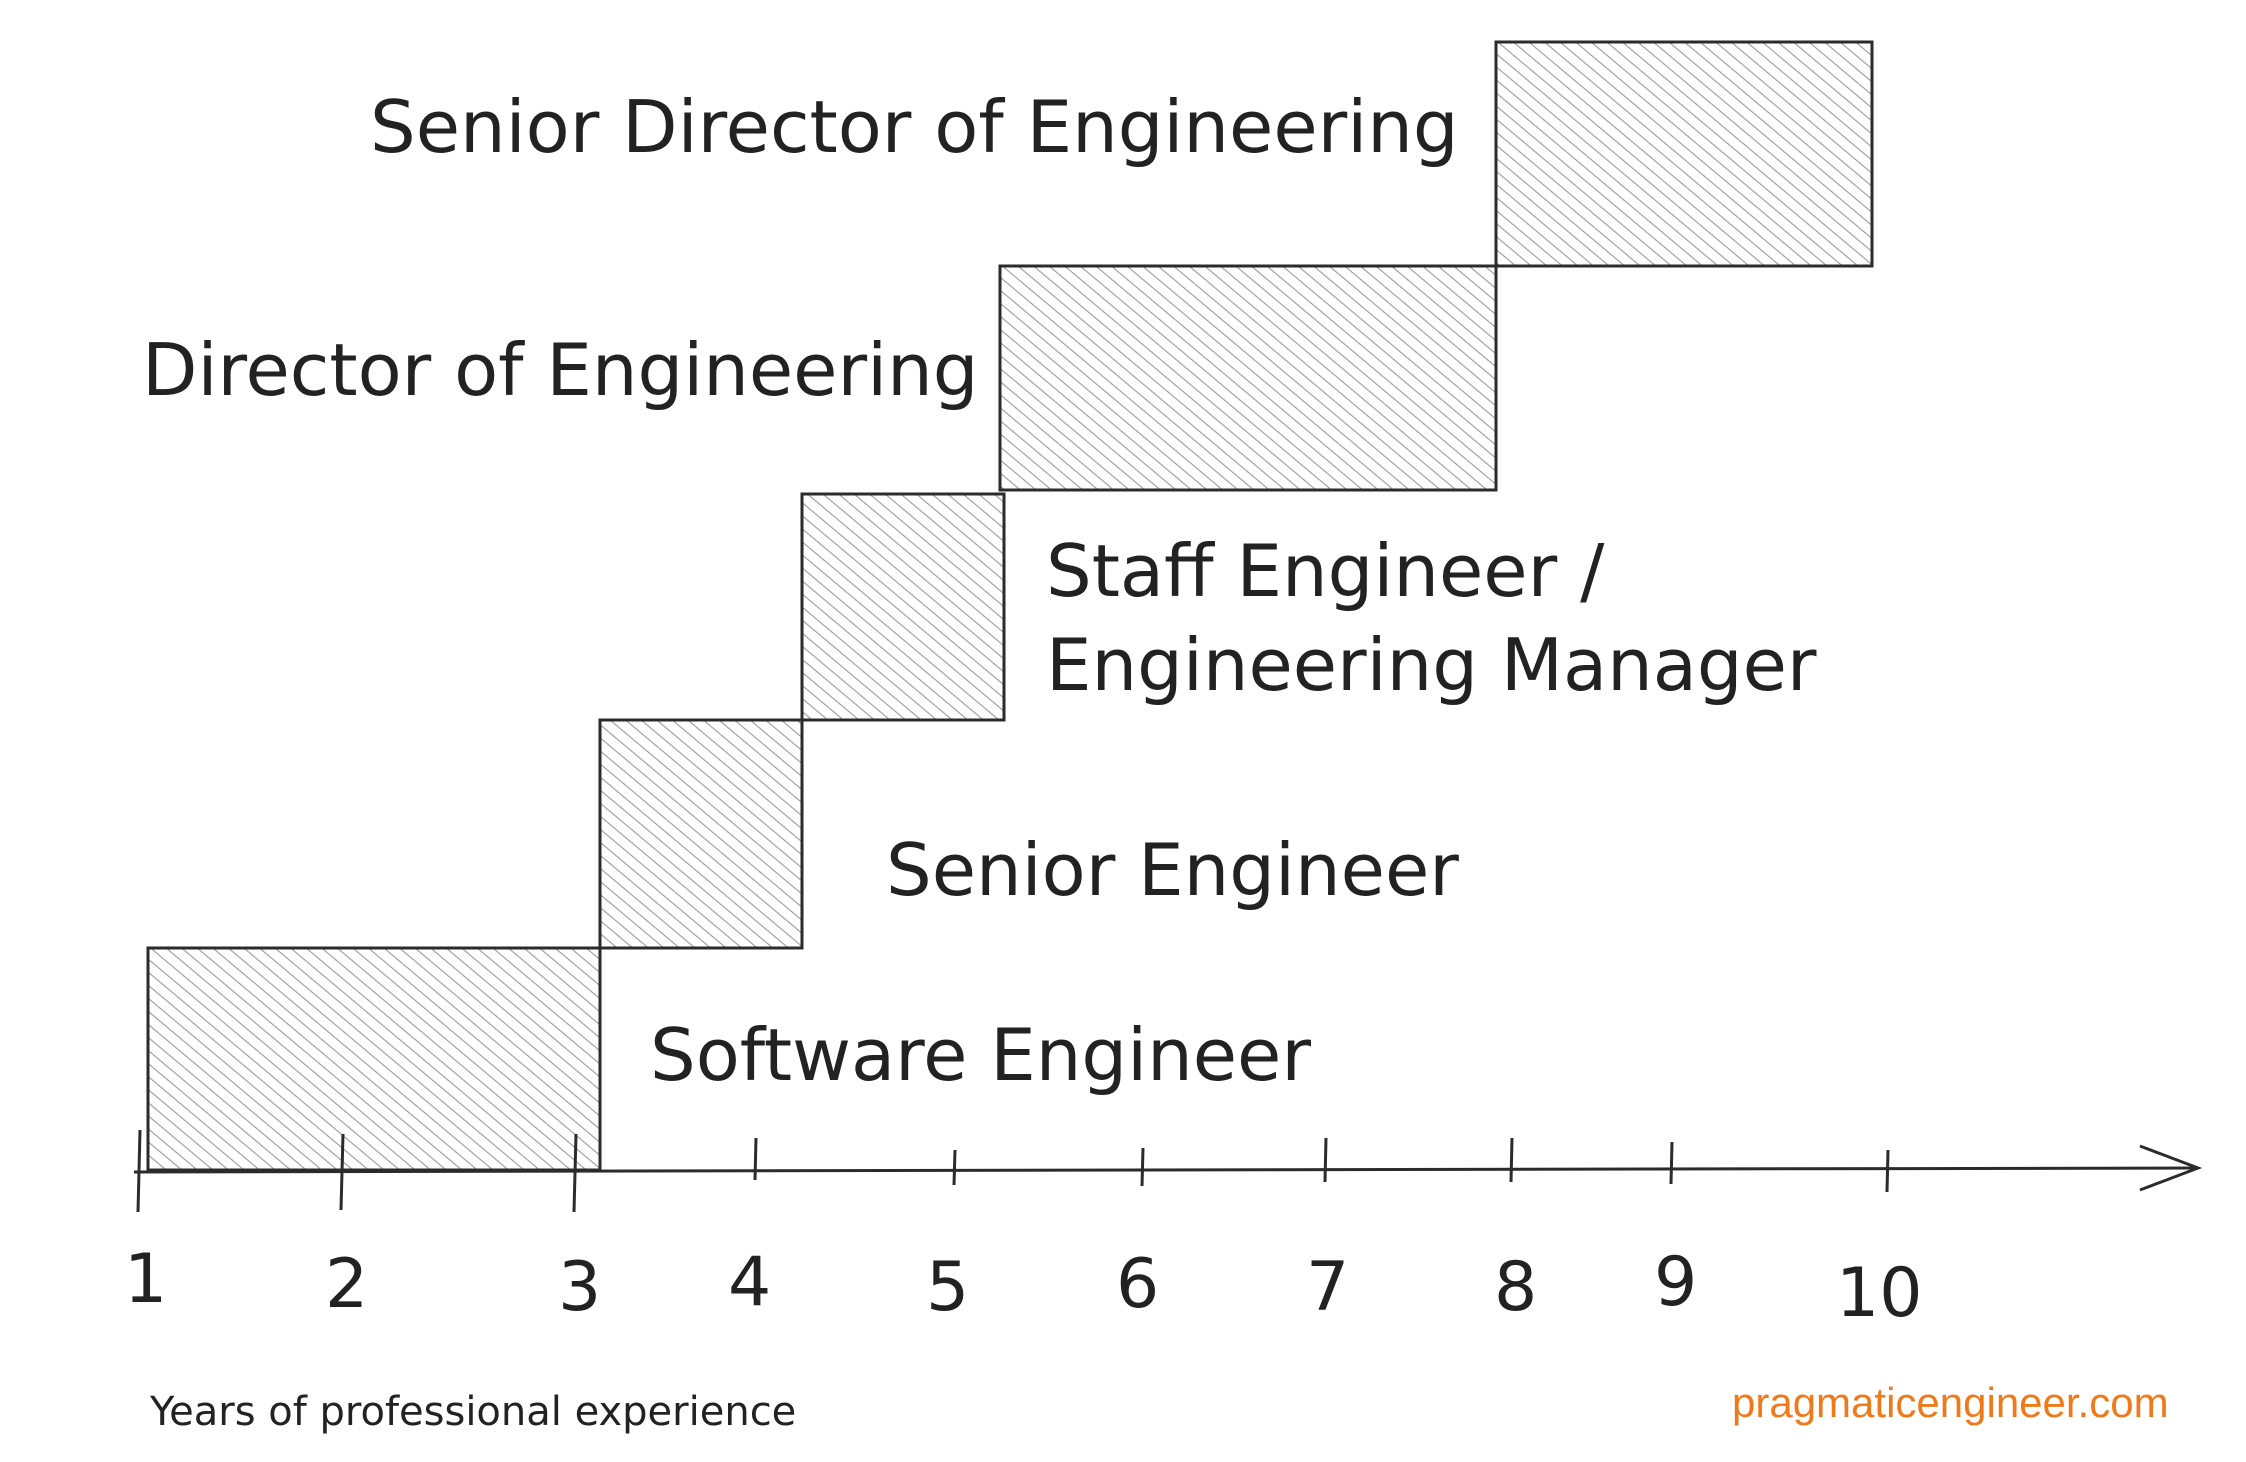 The height and width of the screenshot is (1462, 2246). What do you see at coordinates (346, 1284) in the screenshot?
I see `tick-label-2: 2` at bounding box center [346, 1284].